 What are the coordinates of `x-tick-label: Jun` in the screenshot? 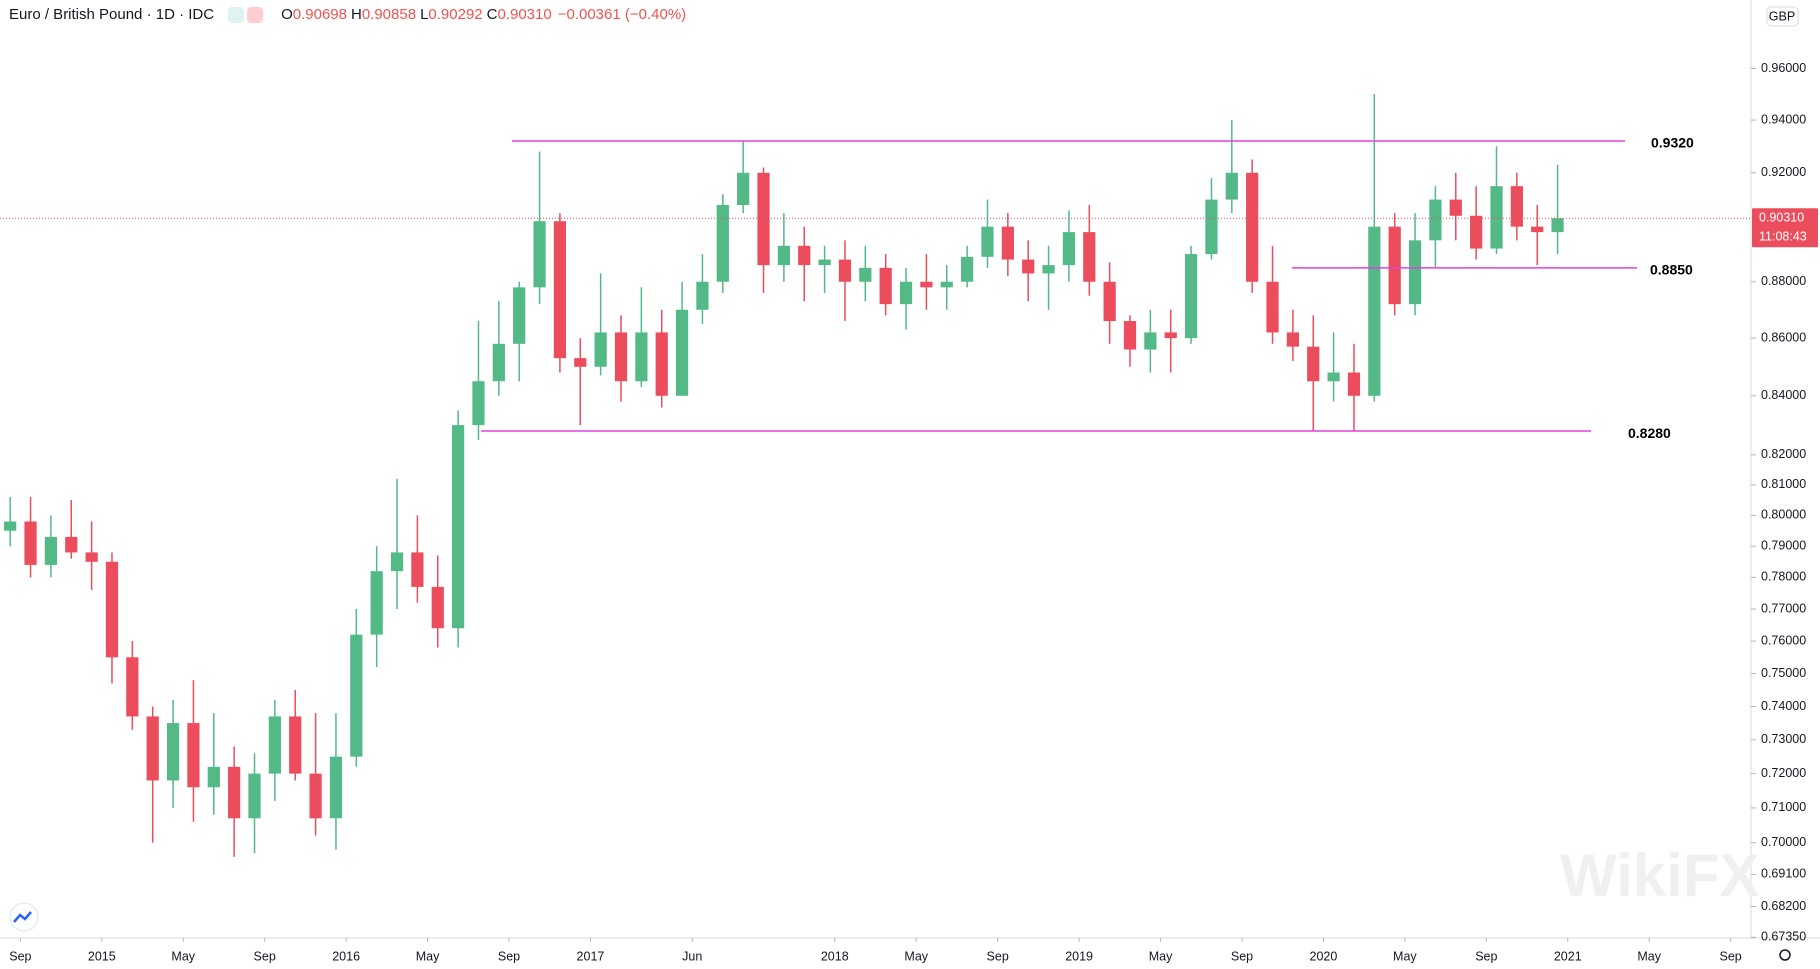 It's located at (692, 956).